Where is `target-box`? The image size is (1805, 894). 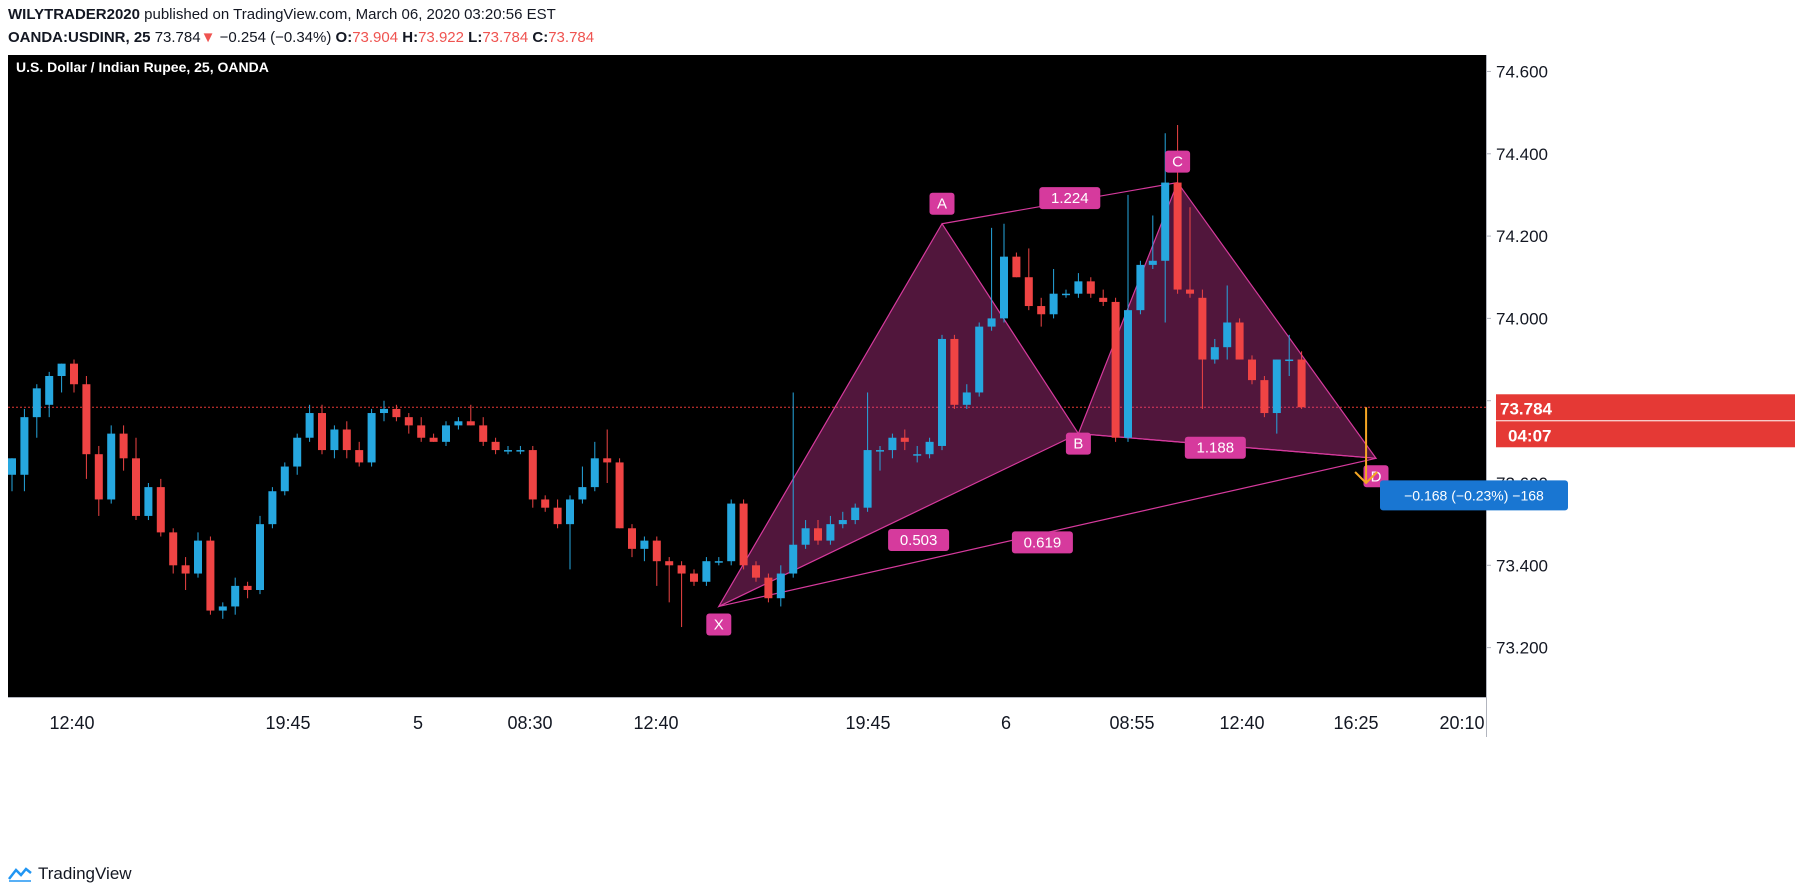 target-box is located at coordinates (1474, 495).